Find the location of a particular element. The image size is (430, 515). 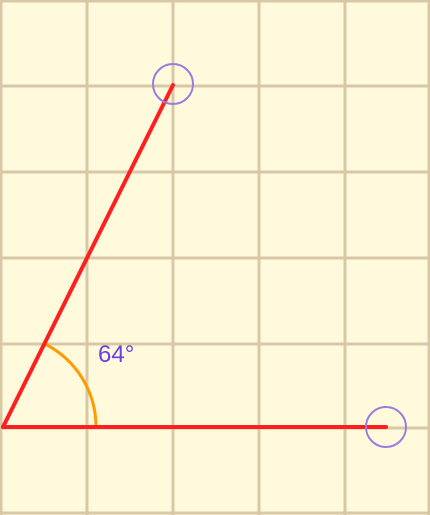

angle-arc is located at coordinates (70, 385).